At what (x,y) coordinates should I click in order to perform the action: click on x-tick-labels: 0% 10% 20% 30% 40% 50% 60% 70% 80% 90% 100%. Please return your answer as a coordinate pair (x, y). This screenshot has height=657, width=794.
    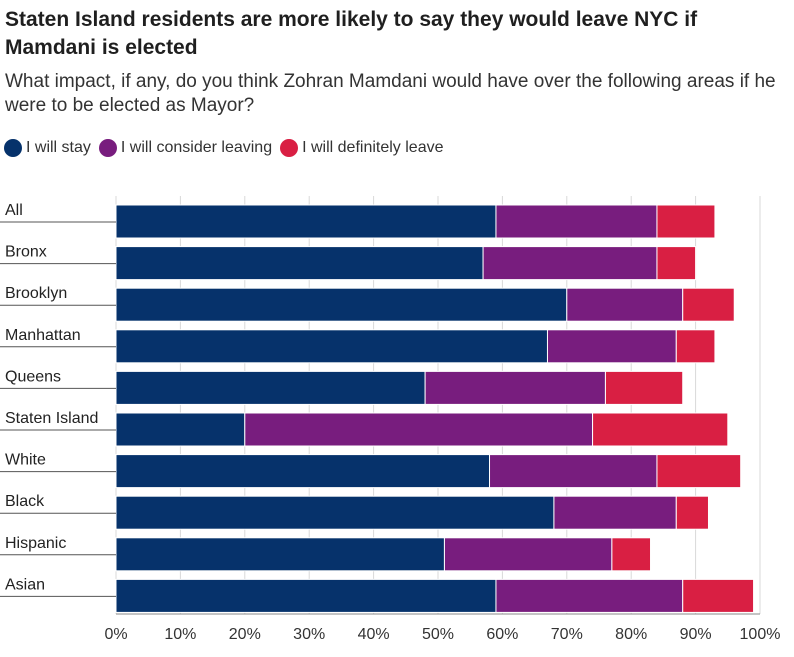
    Looking at the image, I should click on (442, 634).